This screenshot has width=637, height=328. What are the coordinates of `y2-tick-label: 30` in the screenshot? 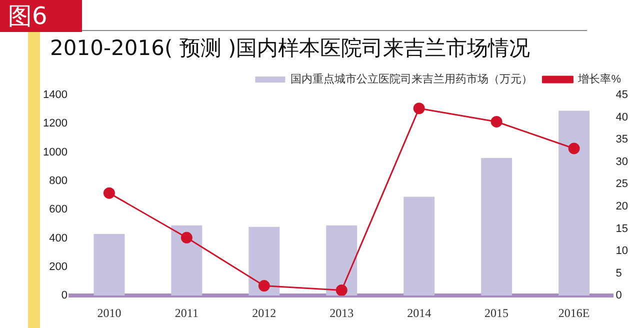 It's located at (622, 162).